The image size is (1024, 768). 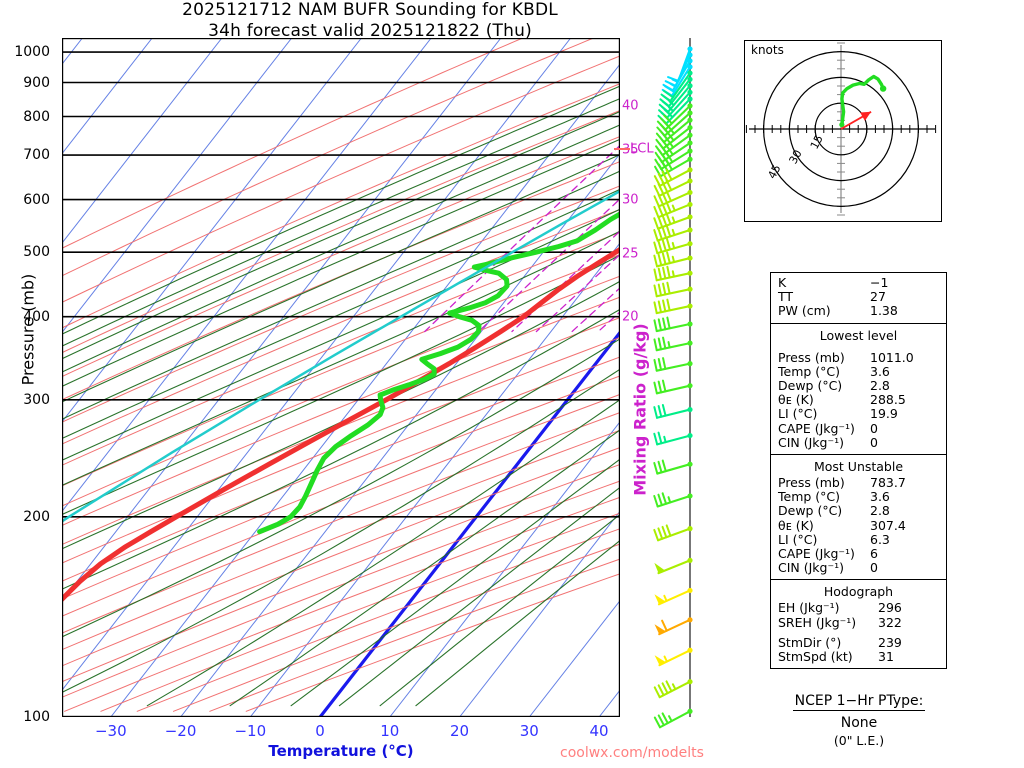 What do you see at coordinates (858, 642) in the screenshot?
I see `index-row: StmDir (°) 239` at bounding box center [858, 642].